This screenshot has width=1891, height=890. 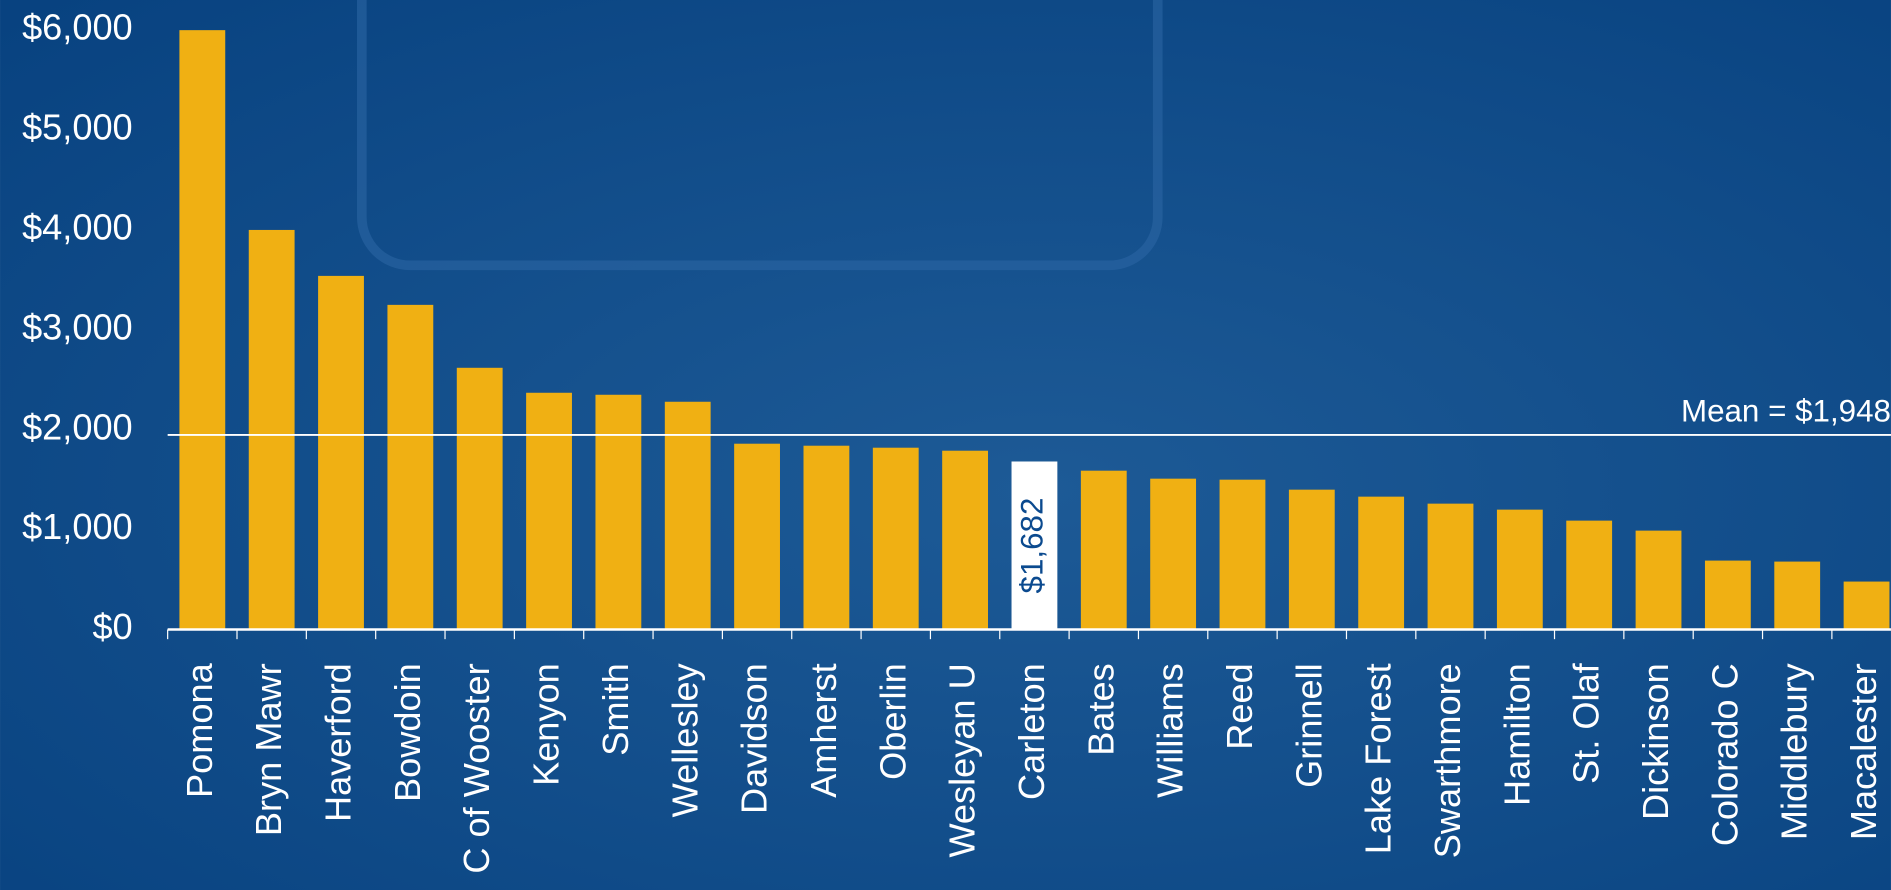 What do you see at coordinates (338, 742) in the screenshot?
I see `x-tick-label: Haverford` at bounding box center [338, 742].